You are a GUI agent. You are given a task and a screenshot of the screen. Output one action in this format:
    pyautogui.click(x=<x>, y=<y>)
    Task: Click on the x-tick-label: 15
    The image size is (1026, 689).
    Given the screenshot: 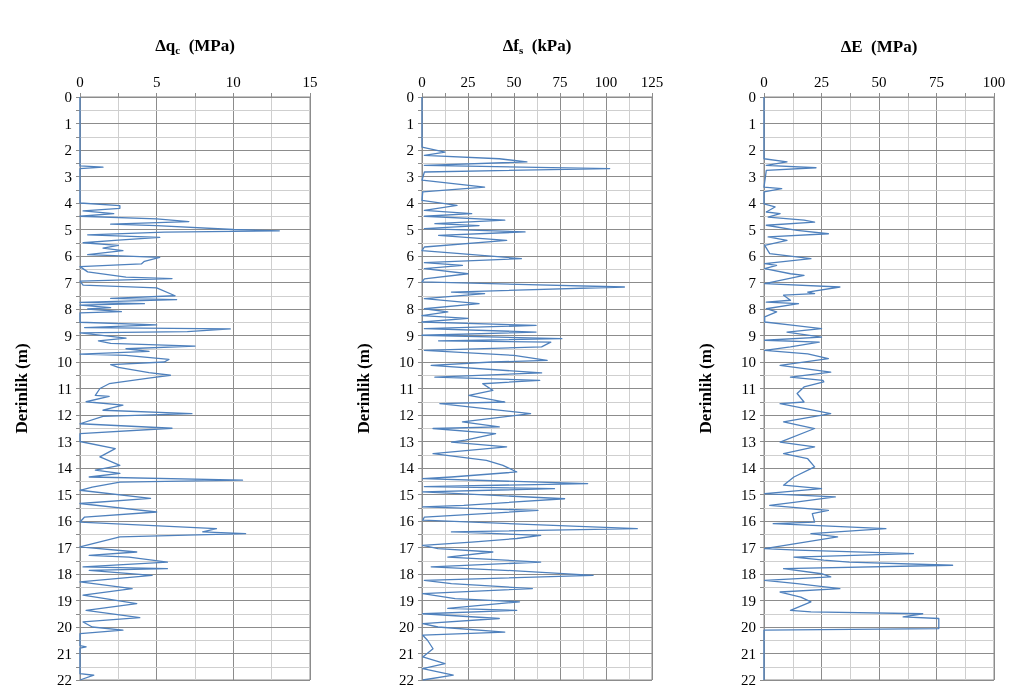 What is the action you would take?
    pyautogui.click(x=310, y=81)
    